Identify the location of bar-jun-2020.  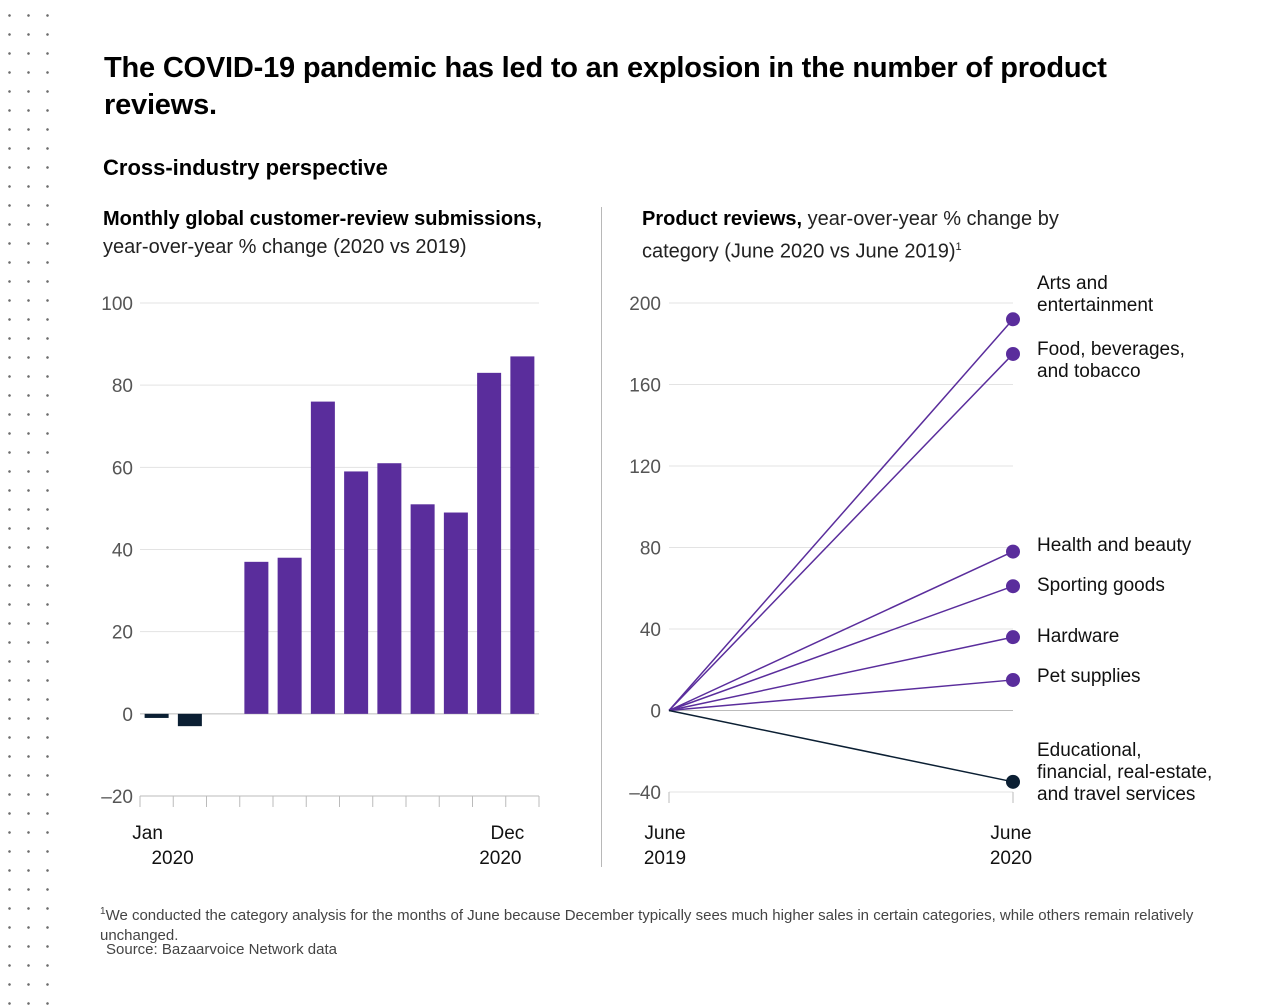
(322, 557).